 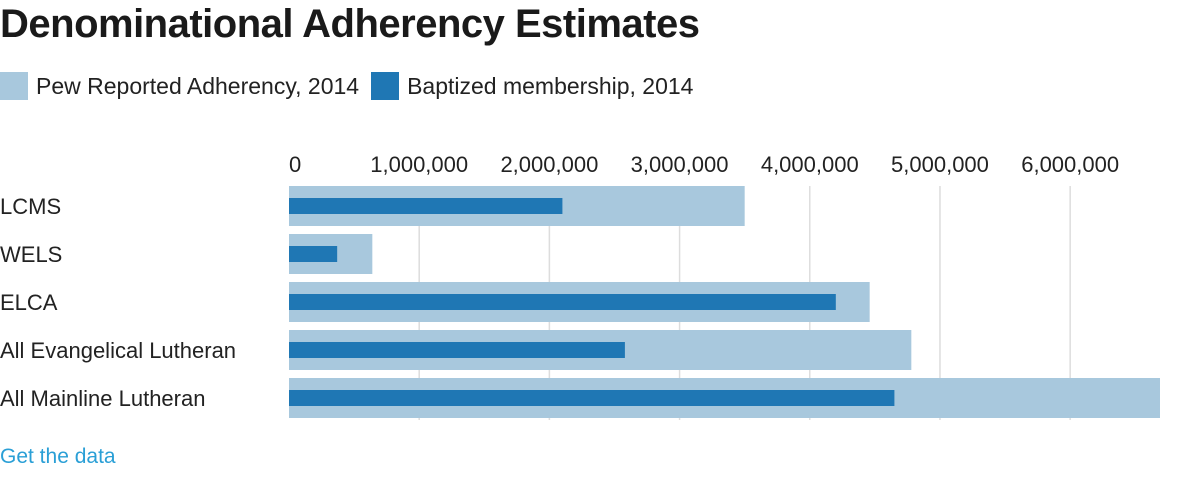 I want to click on legend-label-pew: Pew Reported Adherency, 2014, so click(x=198, y=85).